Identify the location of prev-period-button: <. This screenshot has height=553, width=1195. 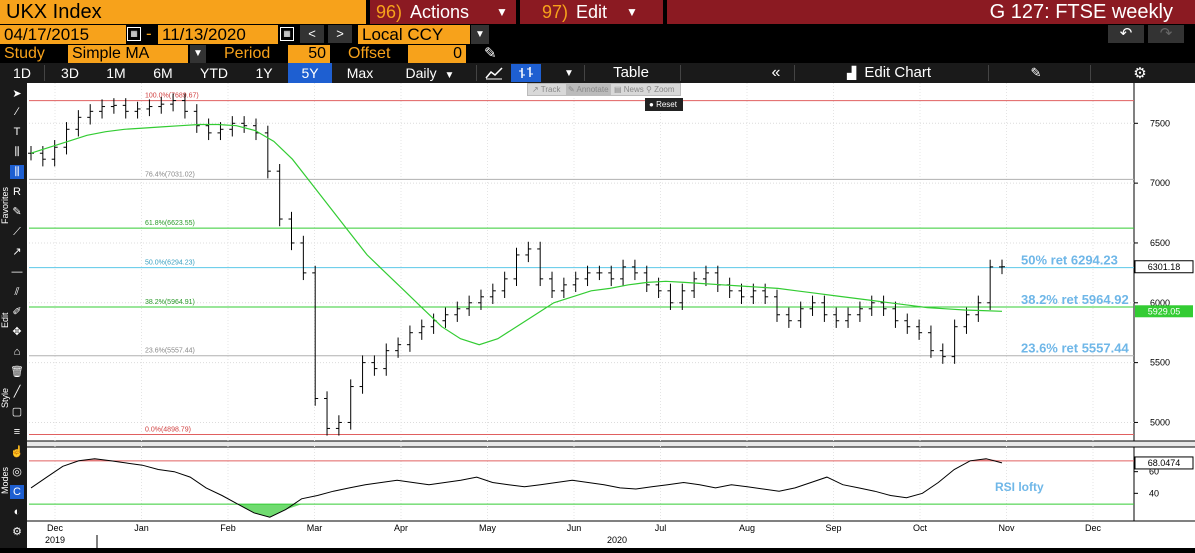
(312, 34).